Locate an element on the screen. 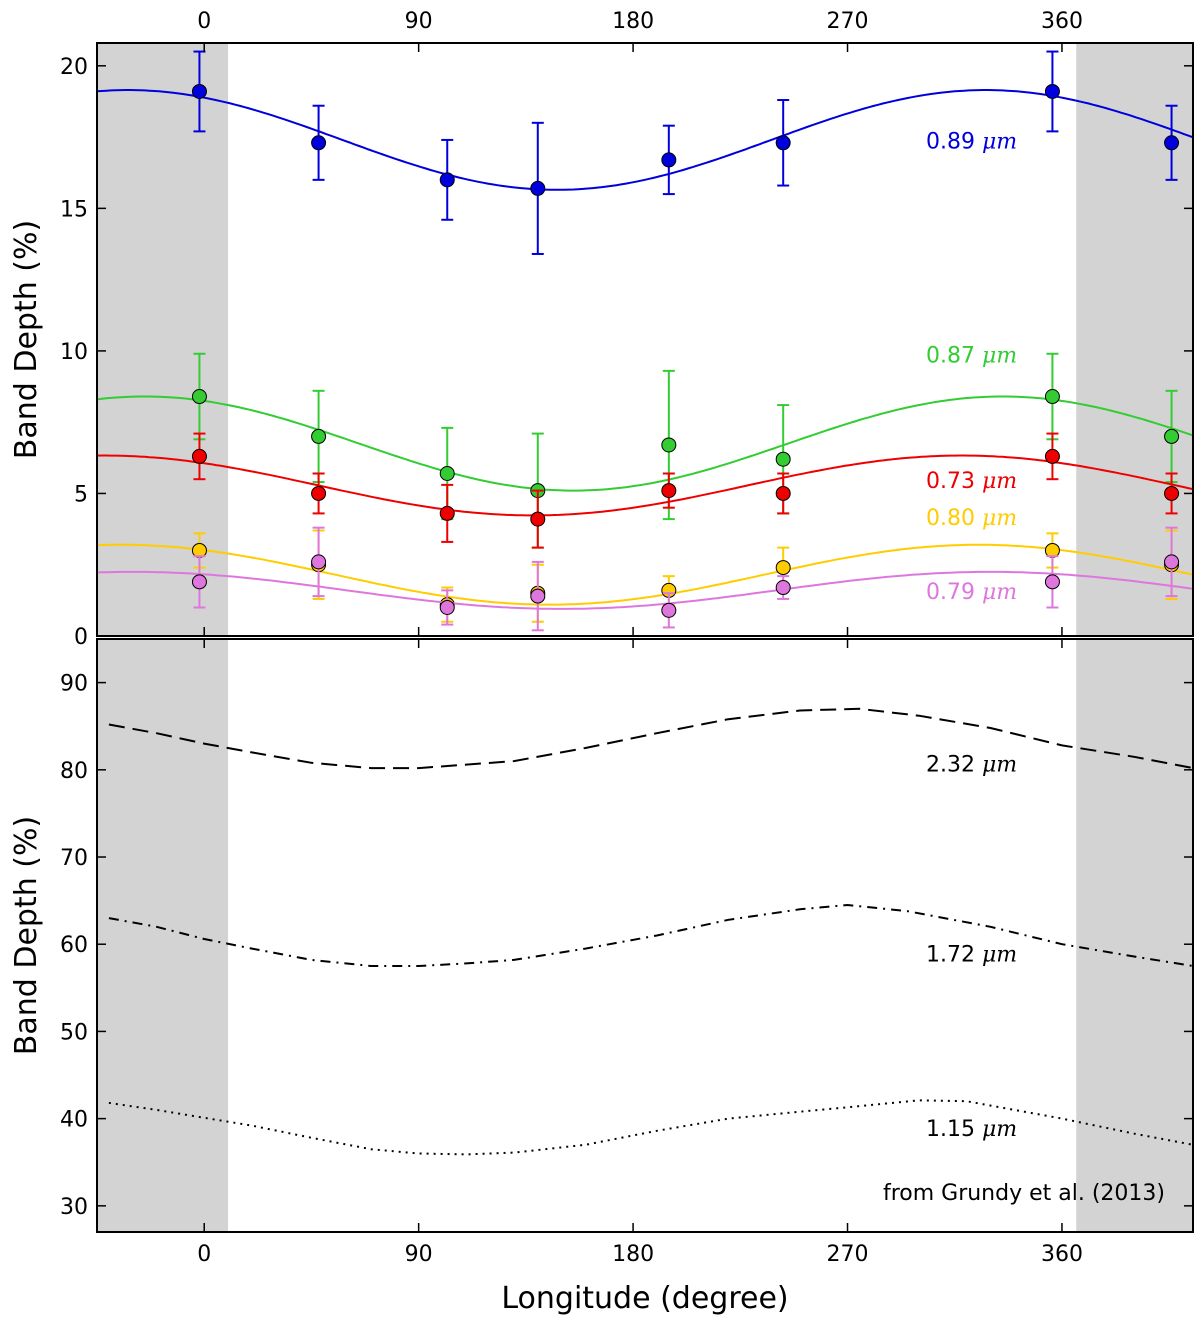 This screenshot has height=1319, width=1200. series-label: 2.32 μm is located at coordinates (971, 765).